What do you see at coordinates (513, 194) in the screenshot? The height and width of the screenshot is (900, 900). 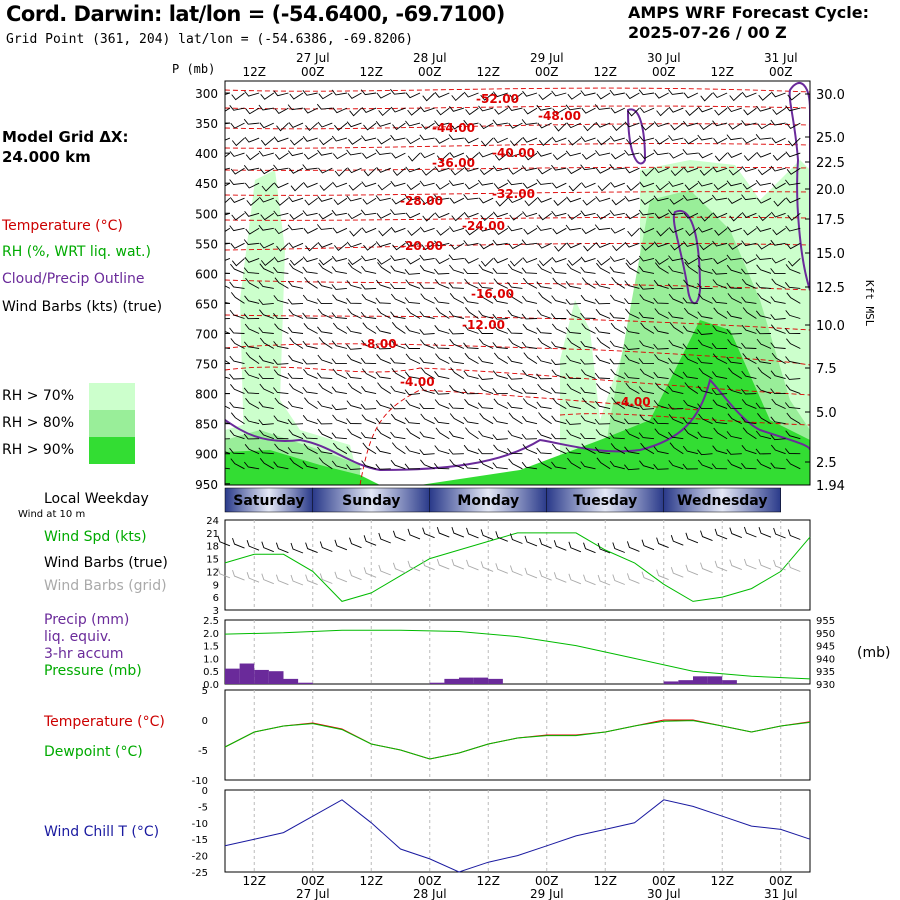 I see `temperature-contour-label: -32.00` at bounding box center [513, 194].